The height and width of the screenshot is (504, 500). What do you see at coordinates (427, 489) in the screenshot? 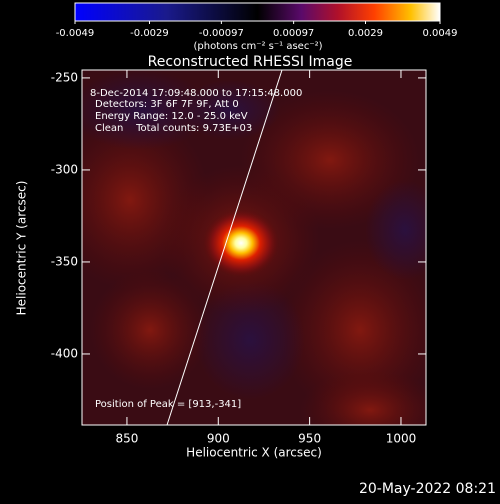
I see `footer-date: 20-May-2022 08:21` at bounding box center [427, 489].